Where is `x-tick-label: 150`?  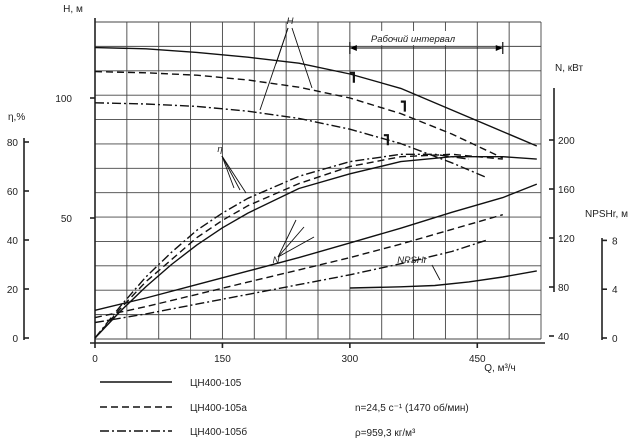 x-tick-label: 150 is located at coordinates (222, 359).